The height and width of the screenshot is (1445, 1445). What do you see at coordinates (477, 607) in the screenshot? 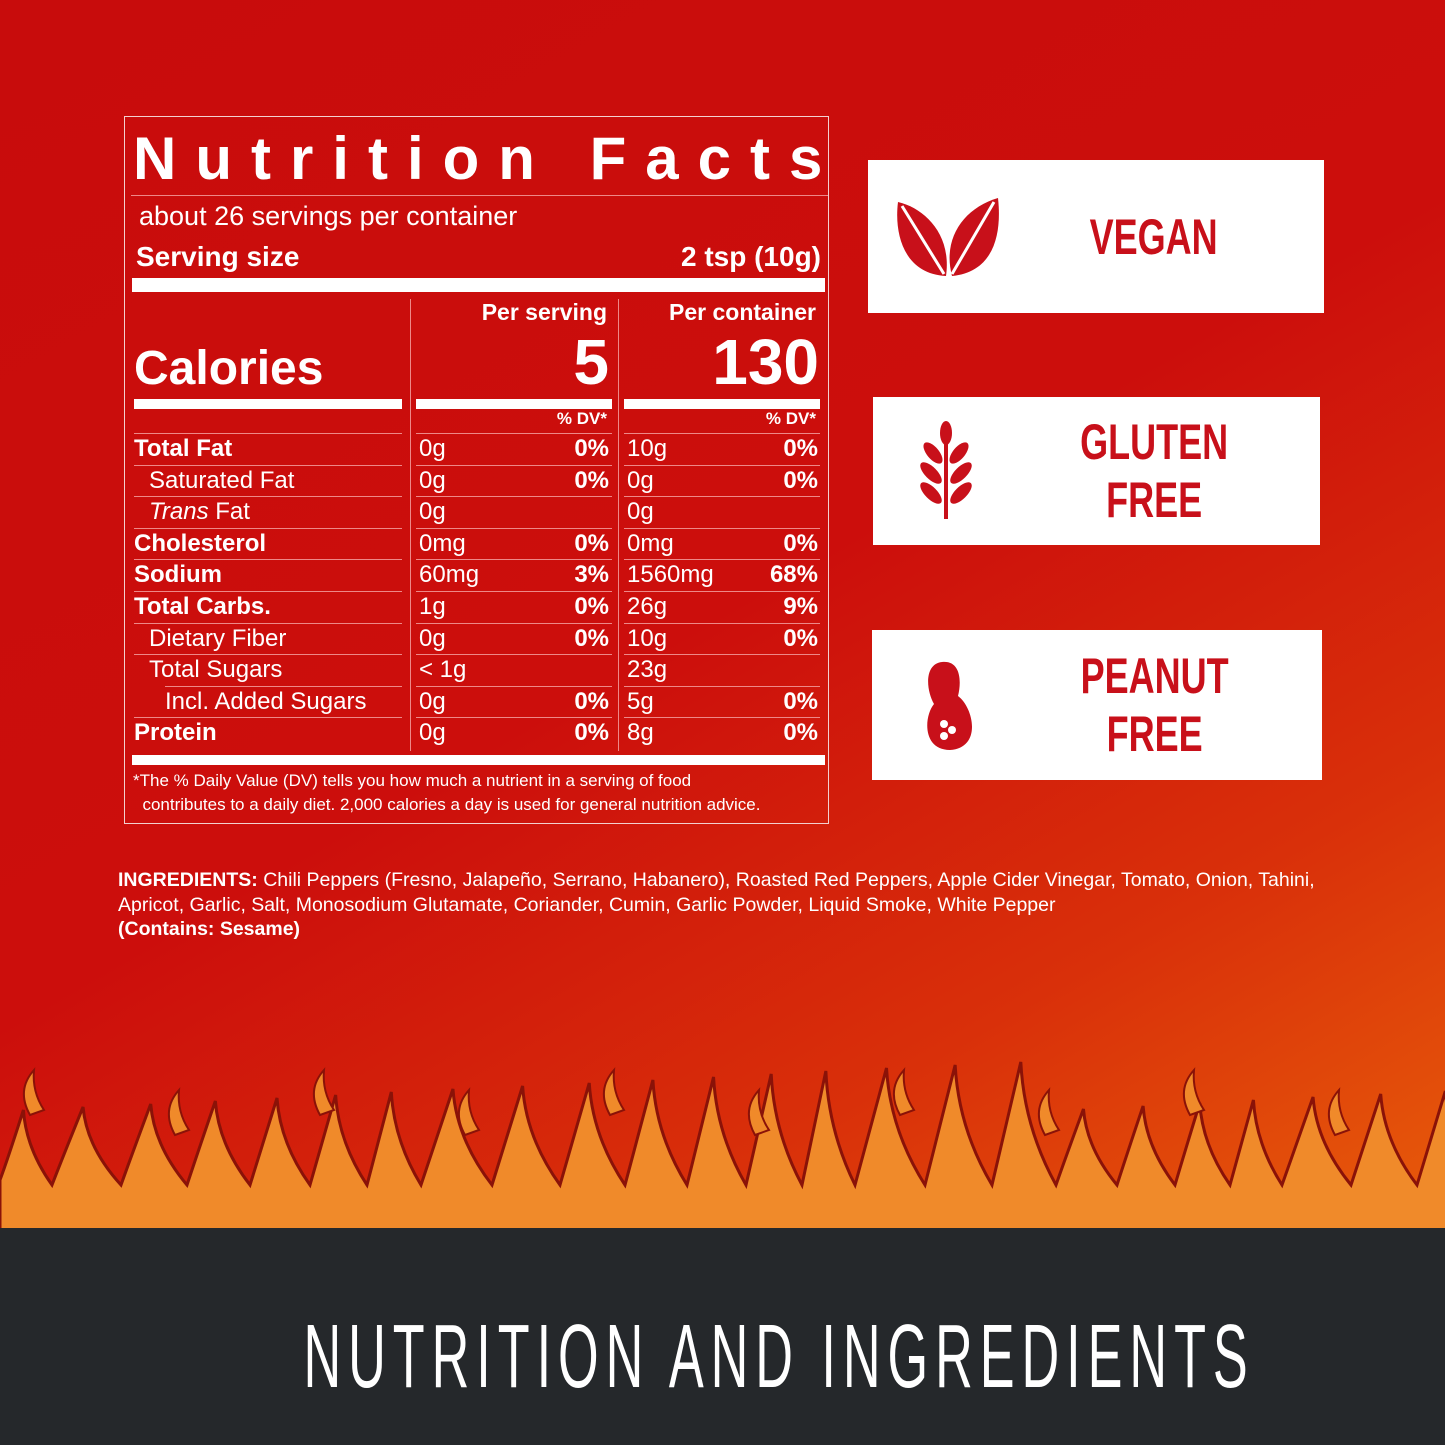
I see `nutrient-row: Total Carbs. 1g 0% 26g 9%` at bounding box center [477, 607].